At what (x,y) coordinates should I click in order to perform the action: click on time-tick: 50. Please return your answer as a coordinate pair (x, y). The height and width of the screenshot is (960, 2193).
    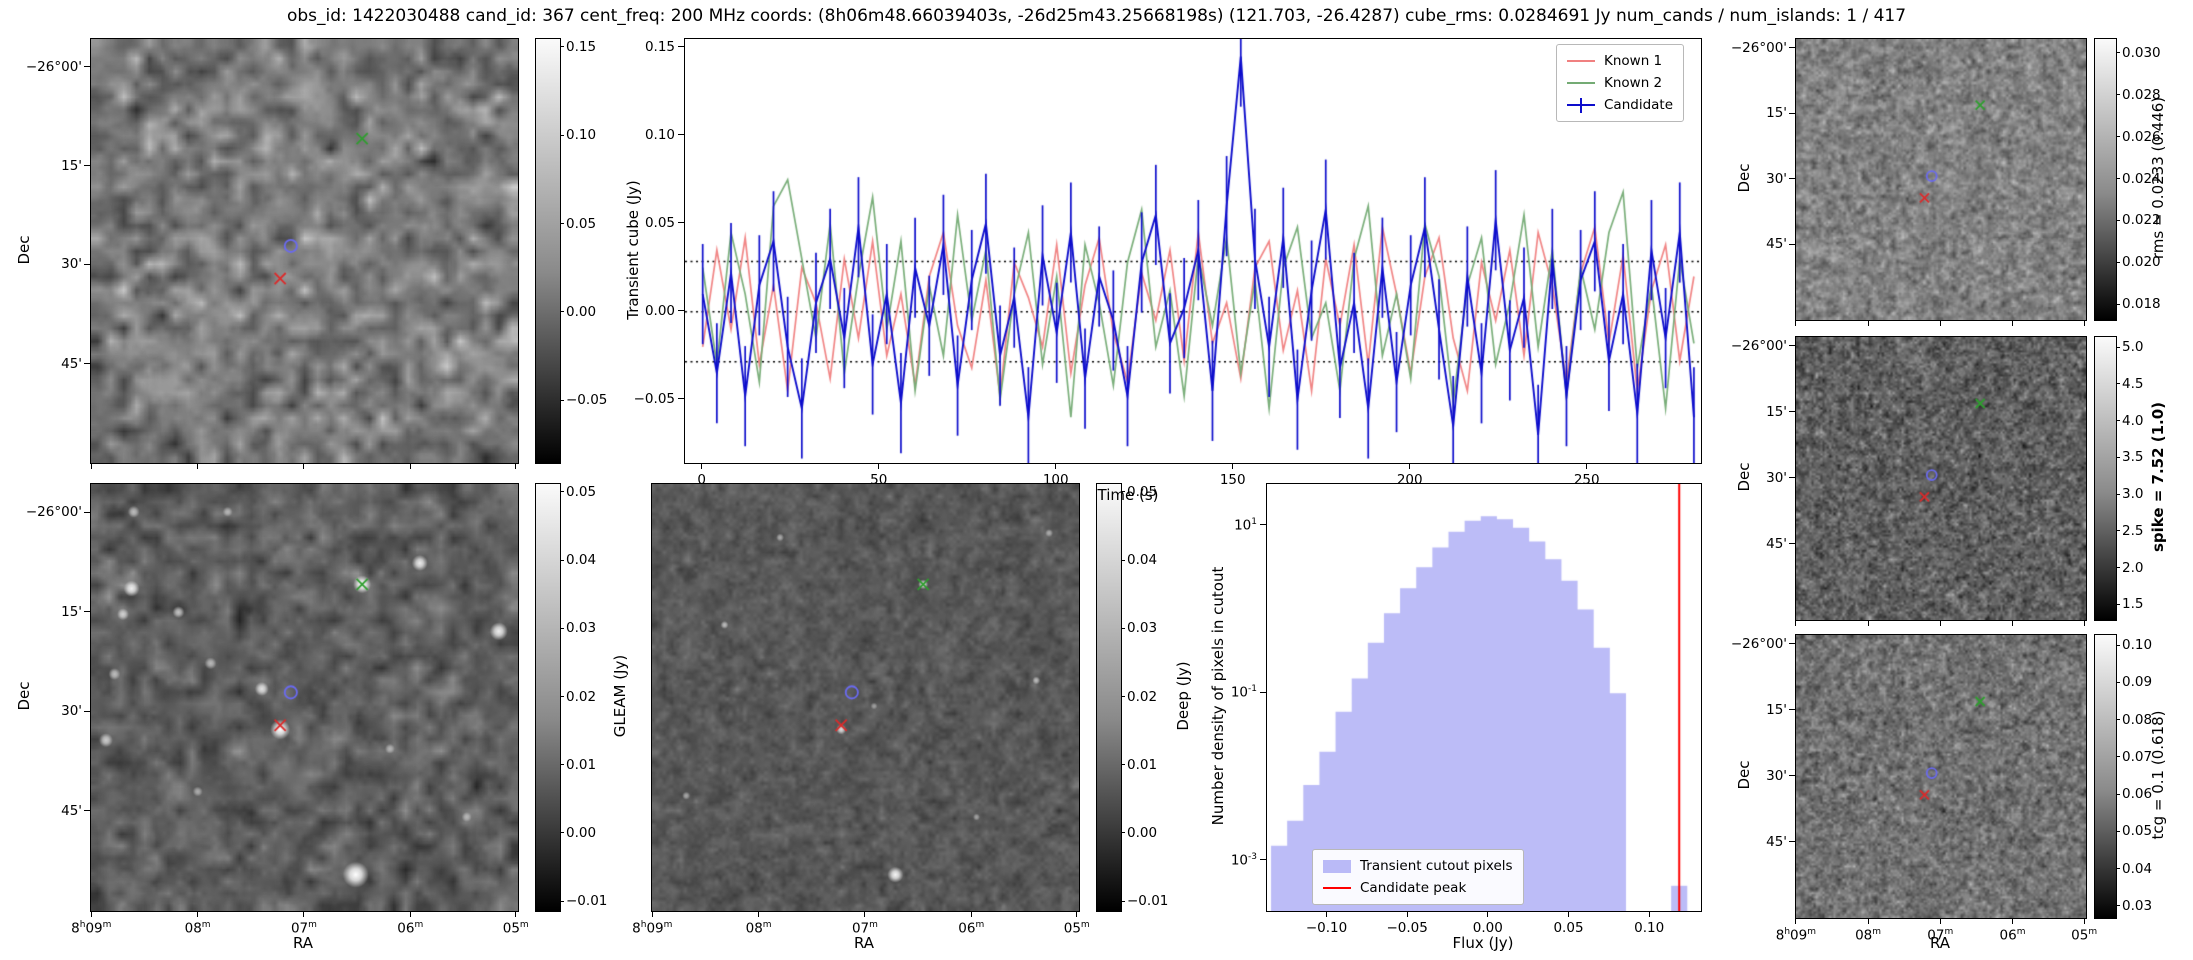
    Looking at the image, I should click on (879, 480).